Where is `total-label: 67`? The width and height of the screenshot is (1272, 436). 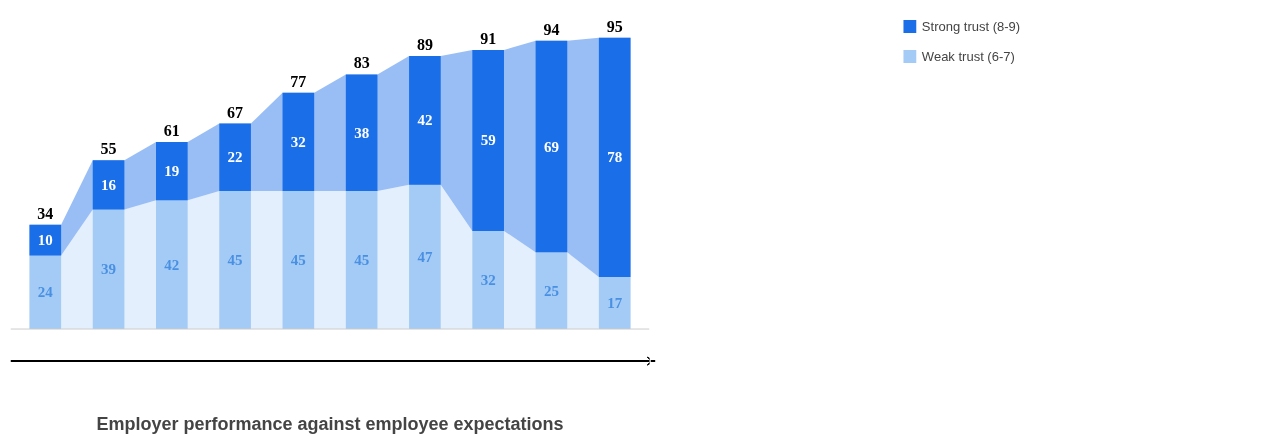
total-label: 67 is located at coordinates (235, 112).